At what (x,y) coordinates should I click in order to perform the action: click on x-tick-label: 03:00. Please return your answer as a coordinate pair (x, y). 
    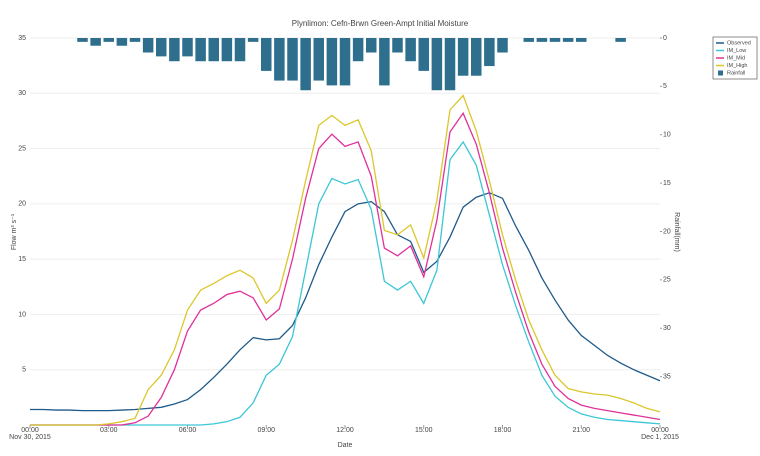
    Looking at the image, I should click on (109, 430).